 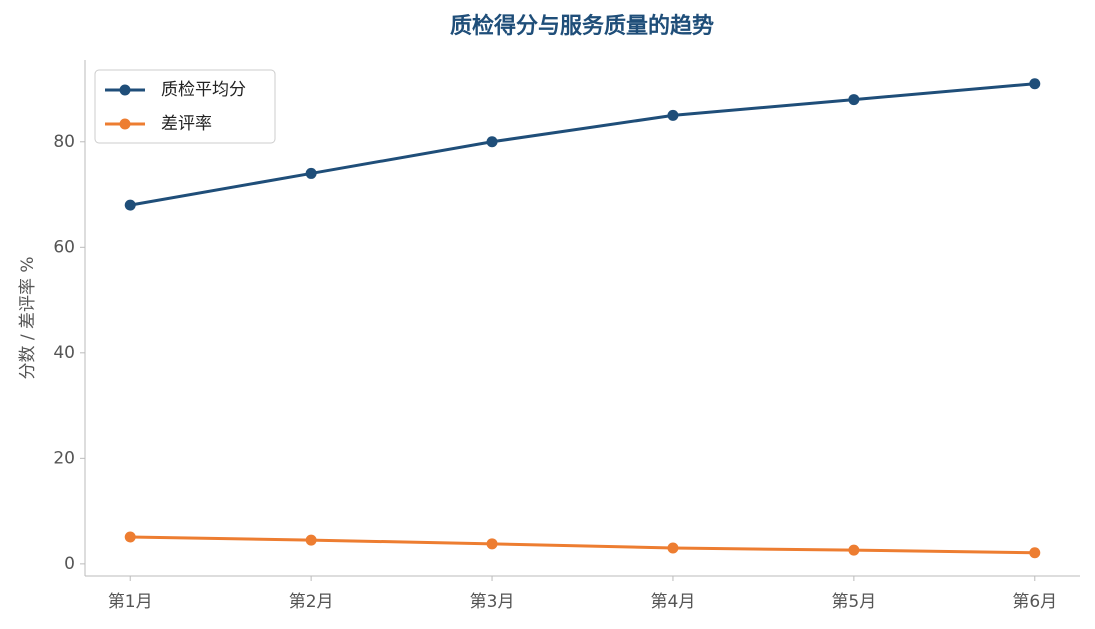 I want to click on y-tick-label: 40, so click(x=64, y=353).